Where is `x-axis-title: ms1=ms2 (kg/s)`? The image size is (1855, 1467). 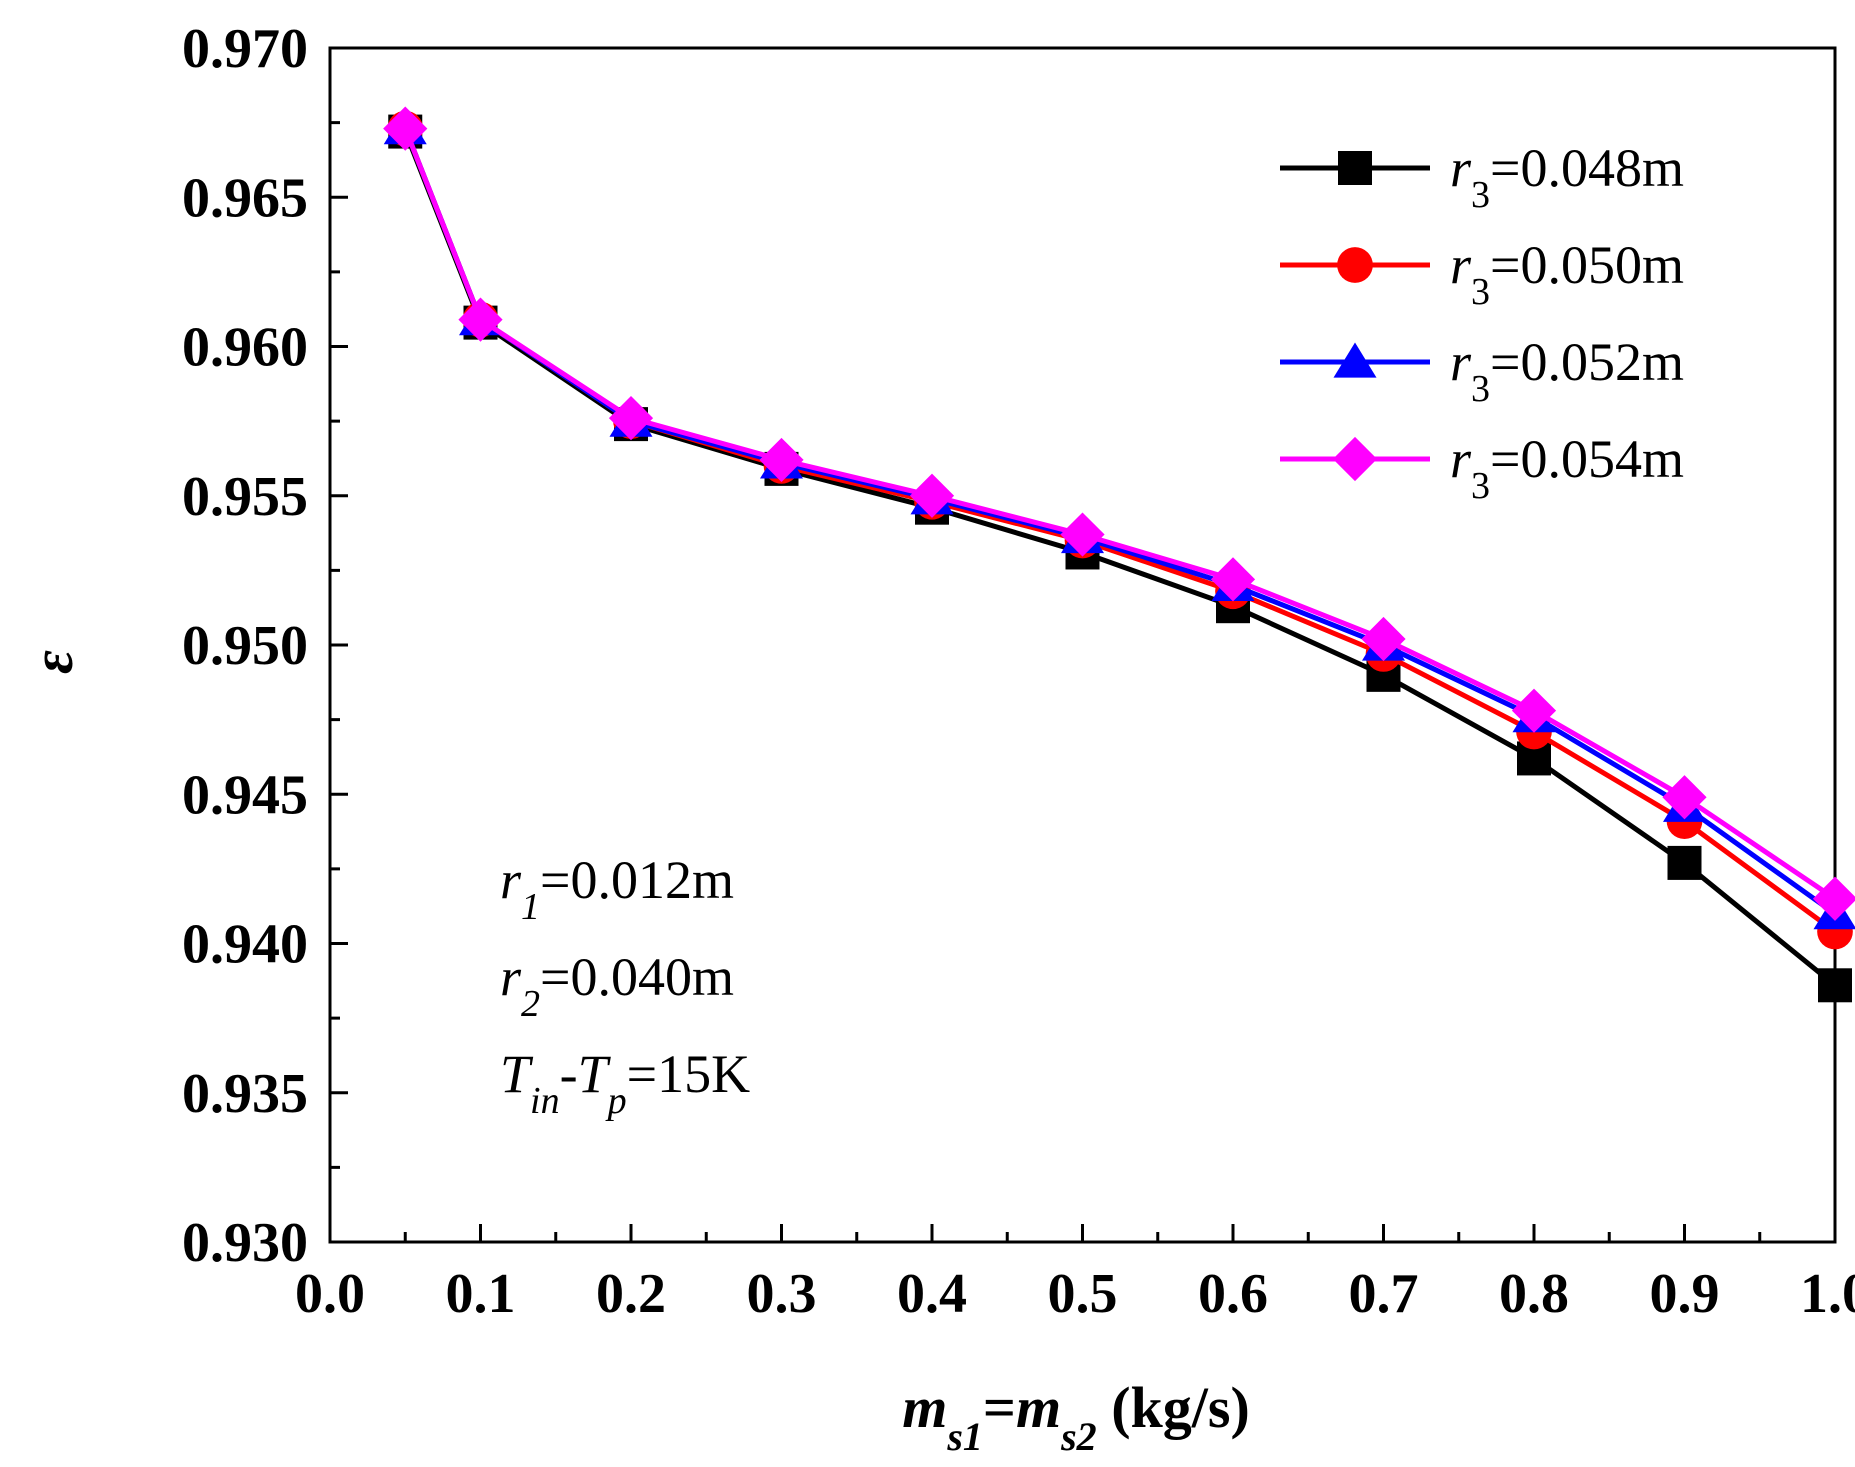
x-axis-title: ms1=ms2 (kg/s) is located at coordinates (1076, 1417).